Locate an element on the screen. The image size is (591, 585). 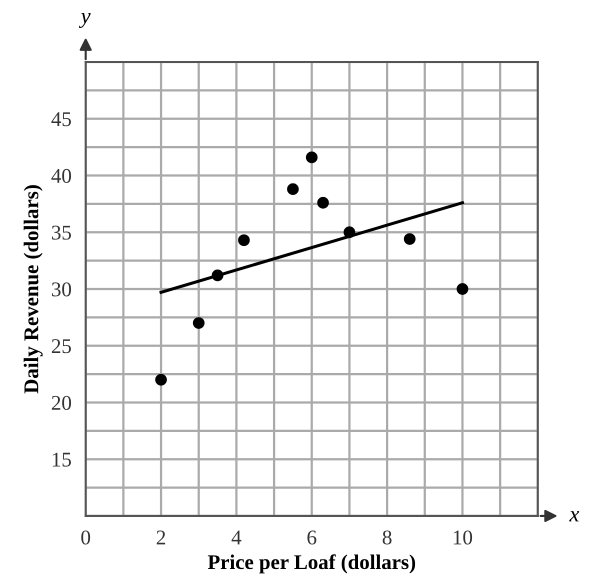
y-tick-label: 40 is located at coordinates (61, 175).